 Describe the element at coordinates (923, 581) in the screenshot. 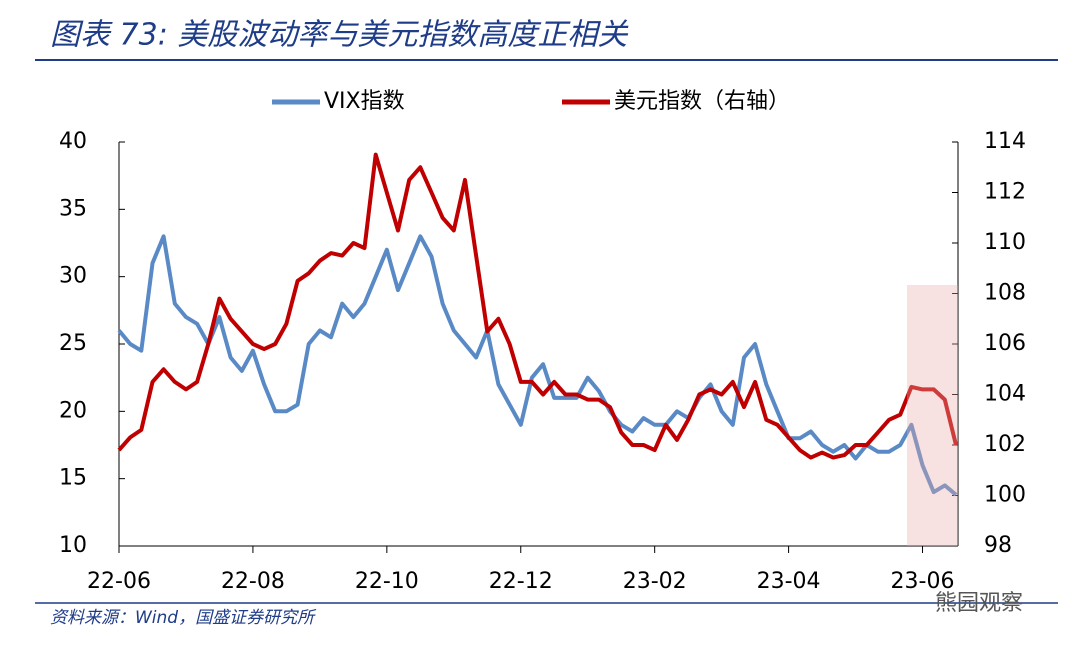

I see `x-tick-label: 23-06` at that location.